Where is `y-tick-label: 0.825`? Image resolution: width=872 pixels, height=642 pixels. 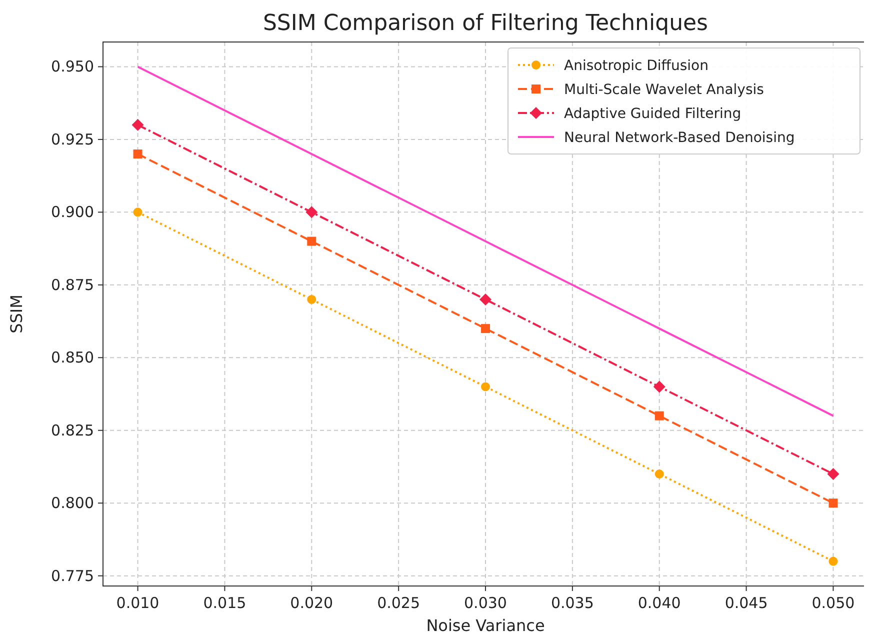 y-tick-label: 0.825 is located at coordinates (72, 430).